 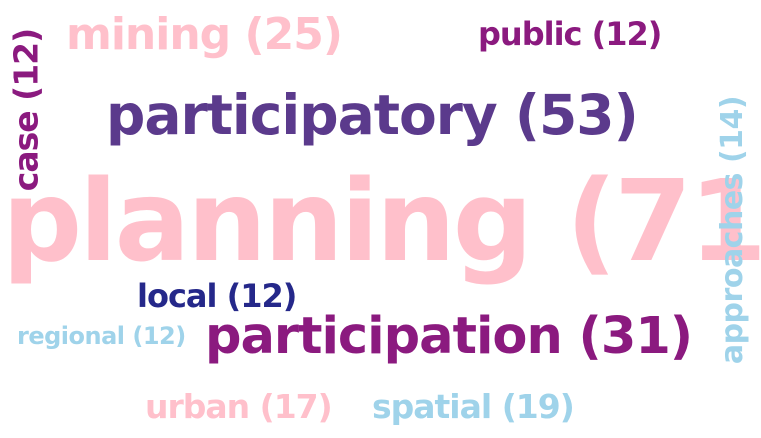 I want to click on word-approaches: approaches (14), so click(x=732, y=230).